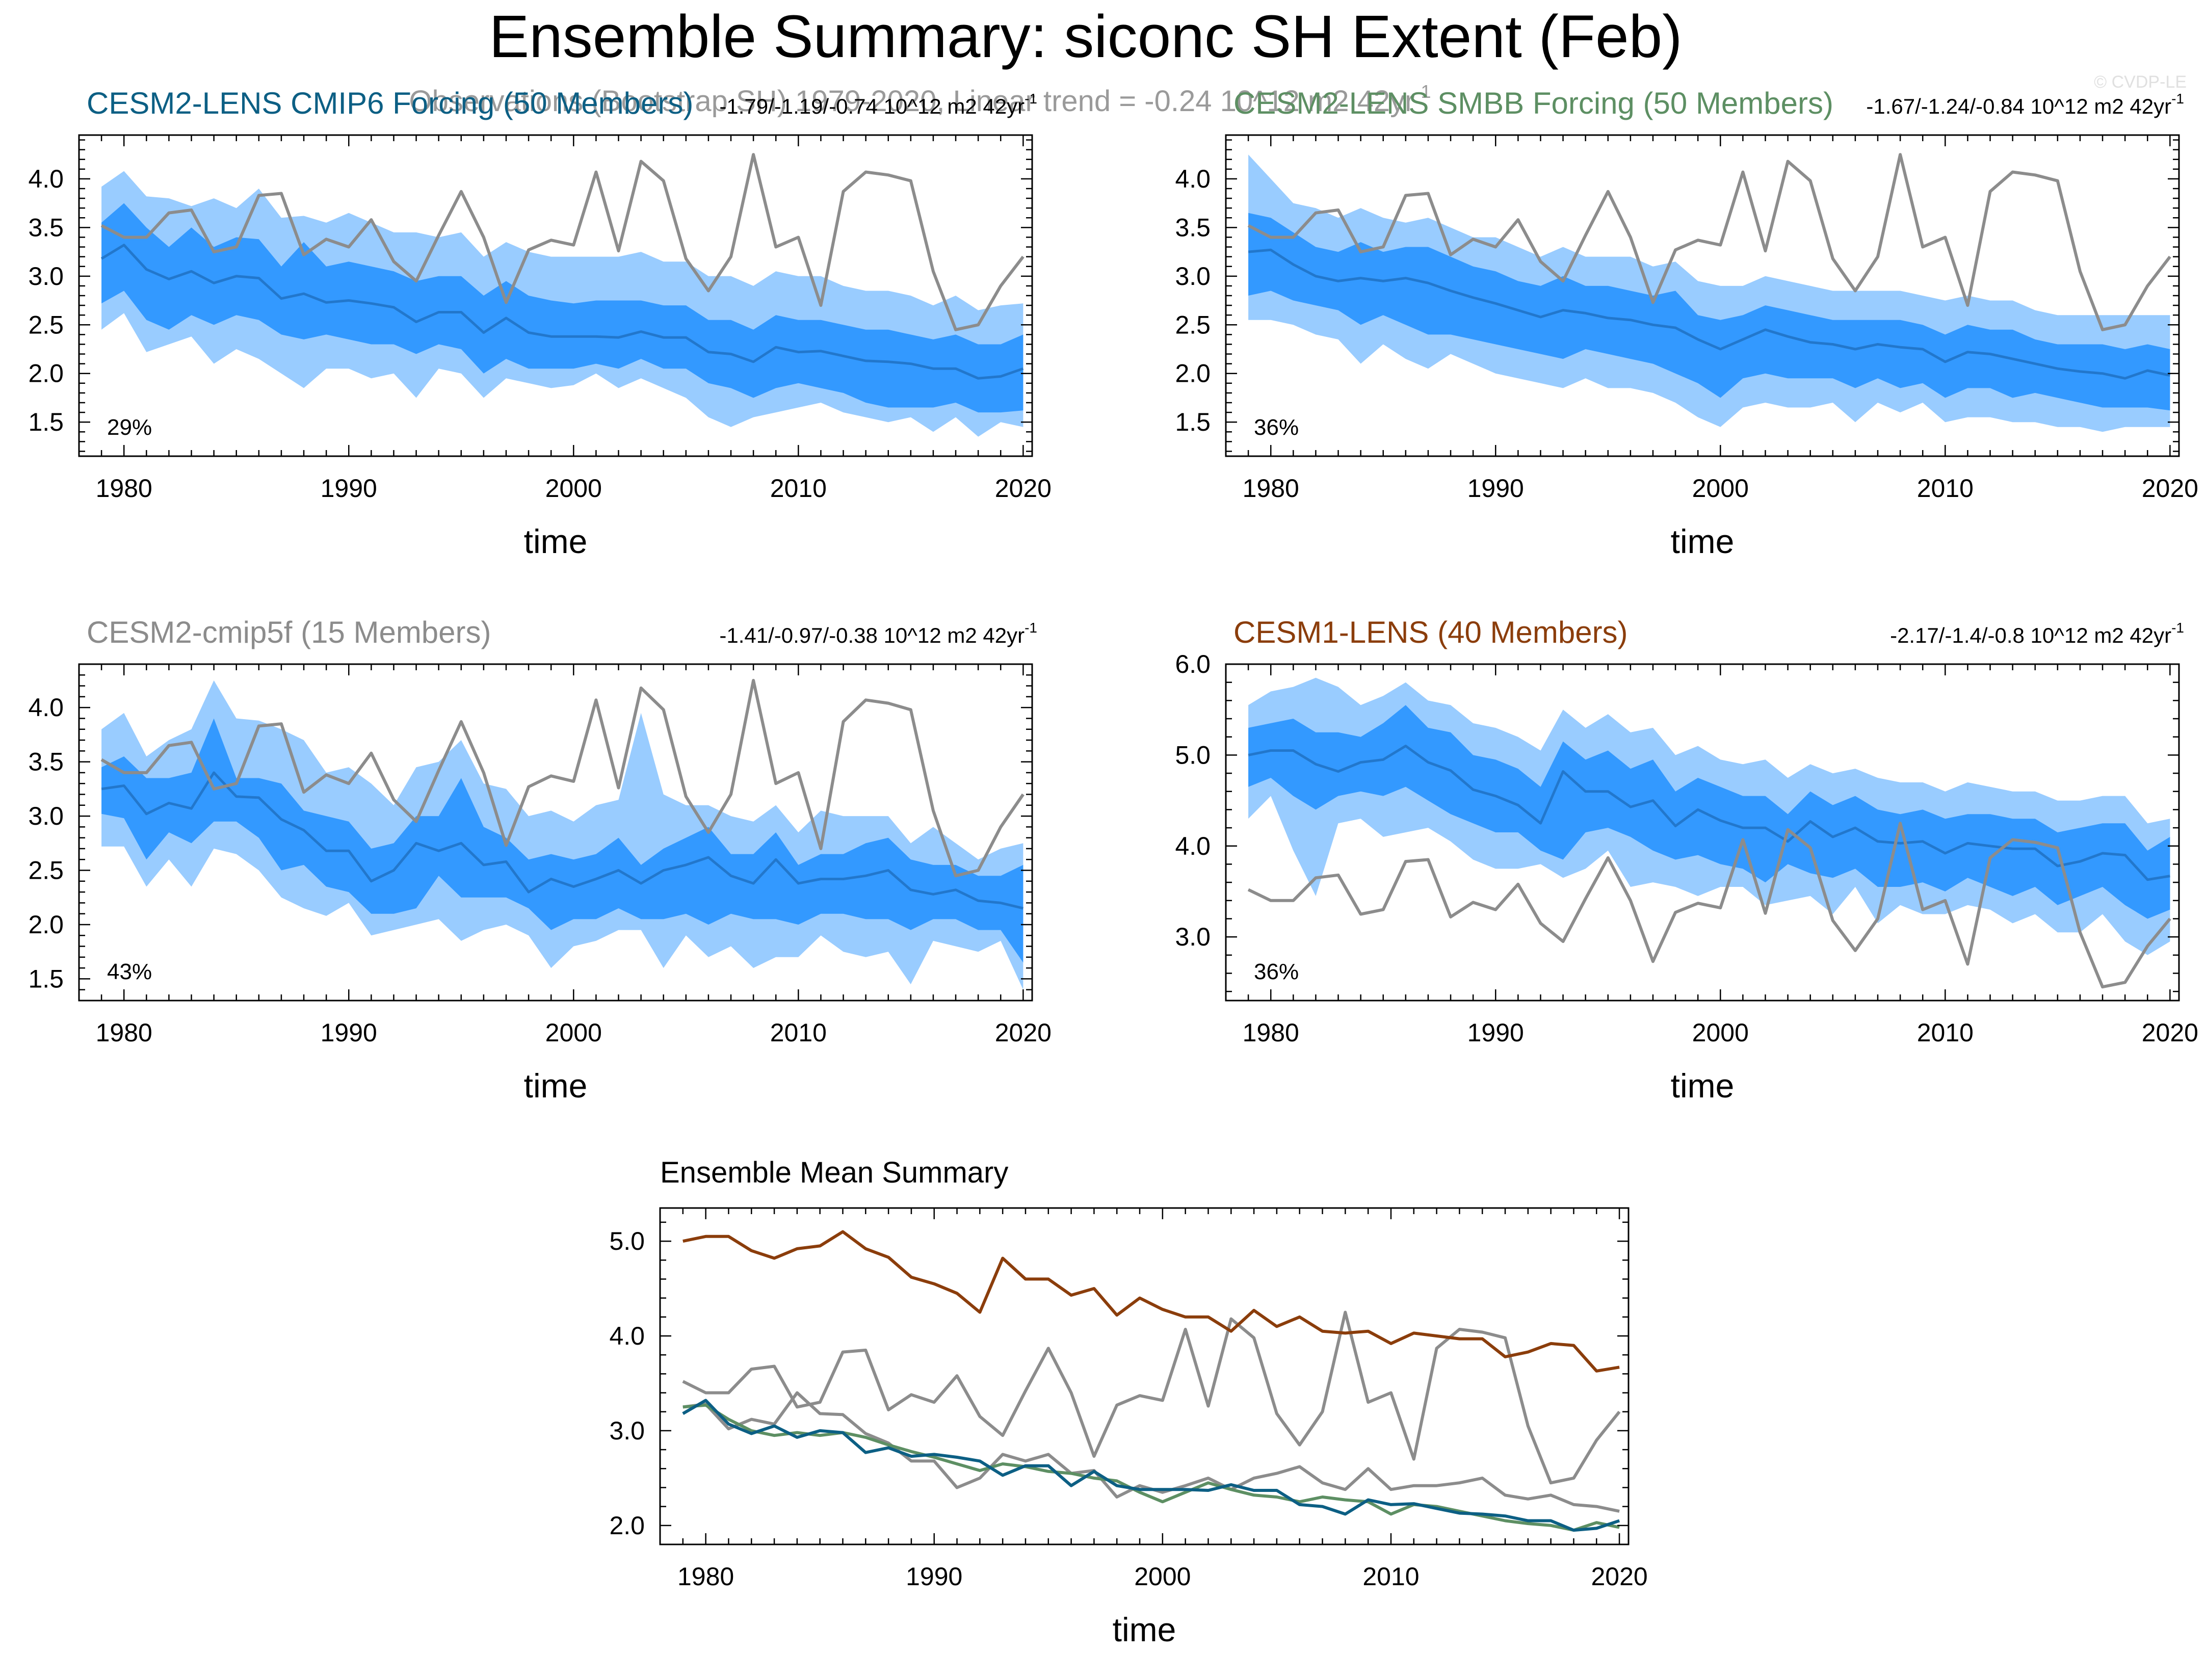 The height and width of the screenshot is (1680, 2206). I want to click on band-outer-cmip5f, so click(562, 835).